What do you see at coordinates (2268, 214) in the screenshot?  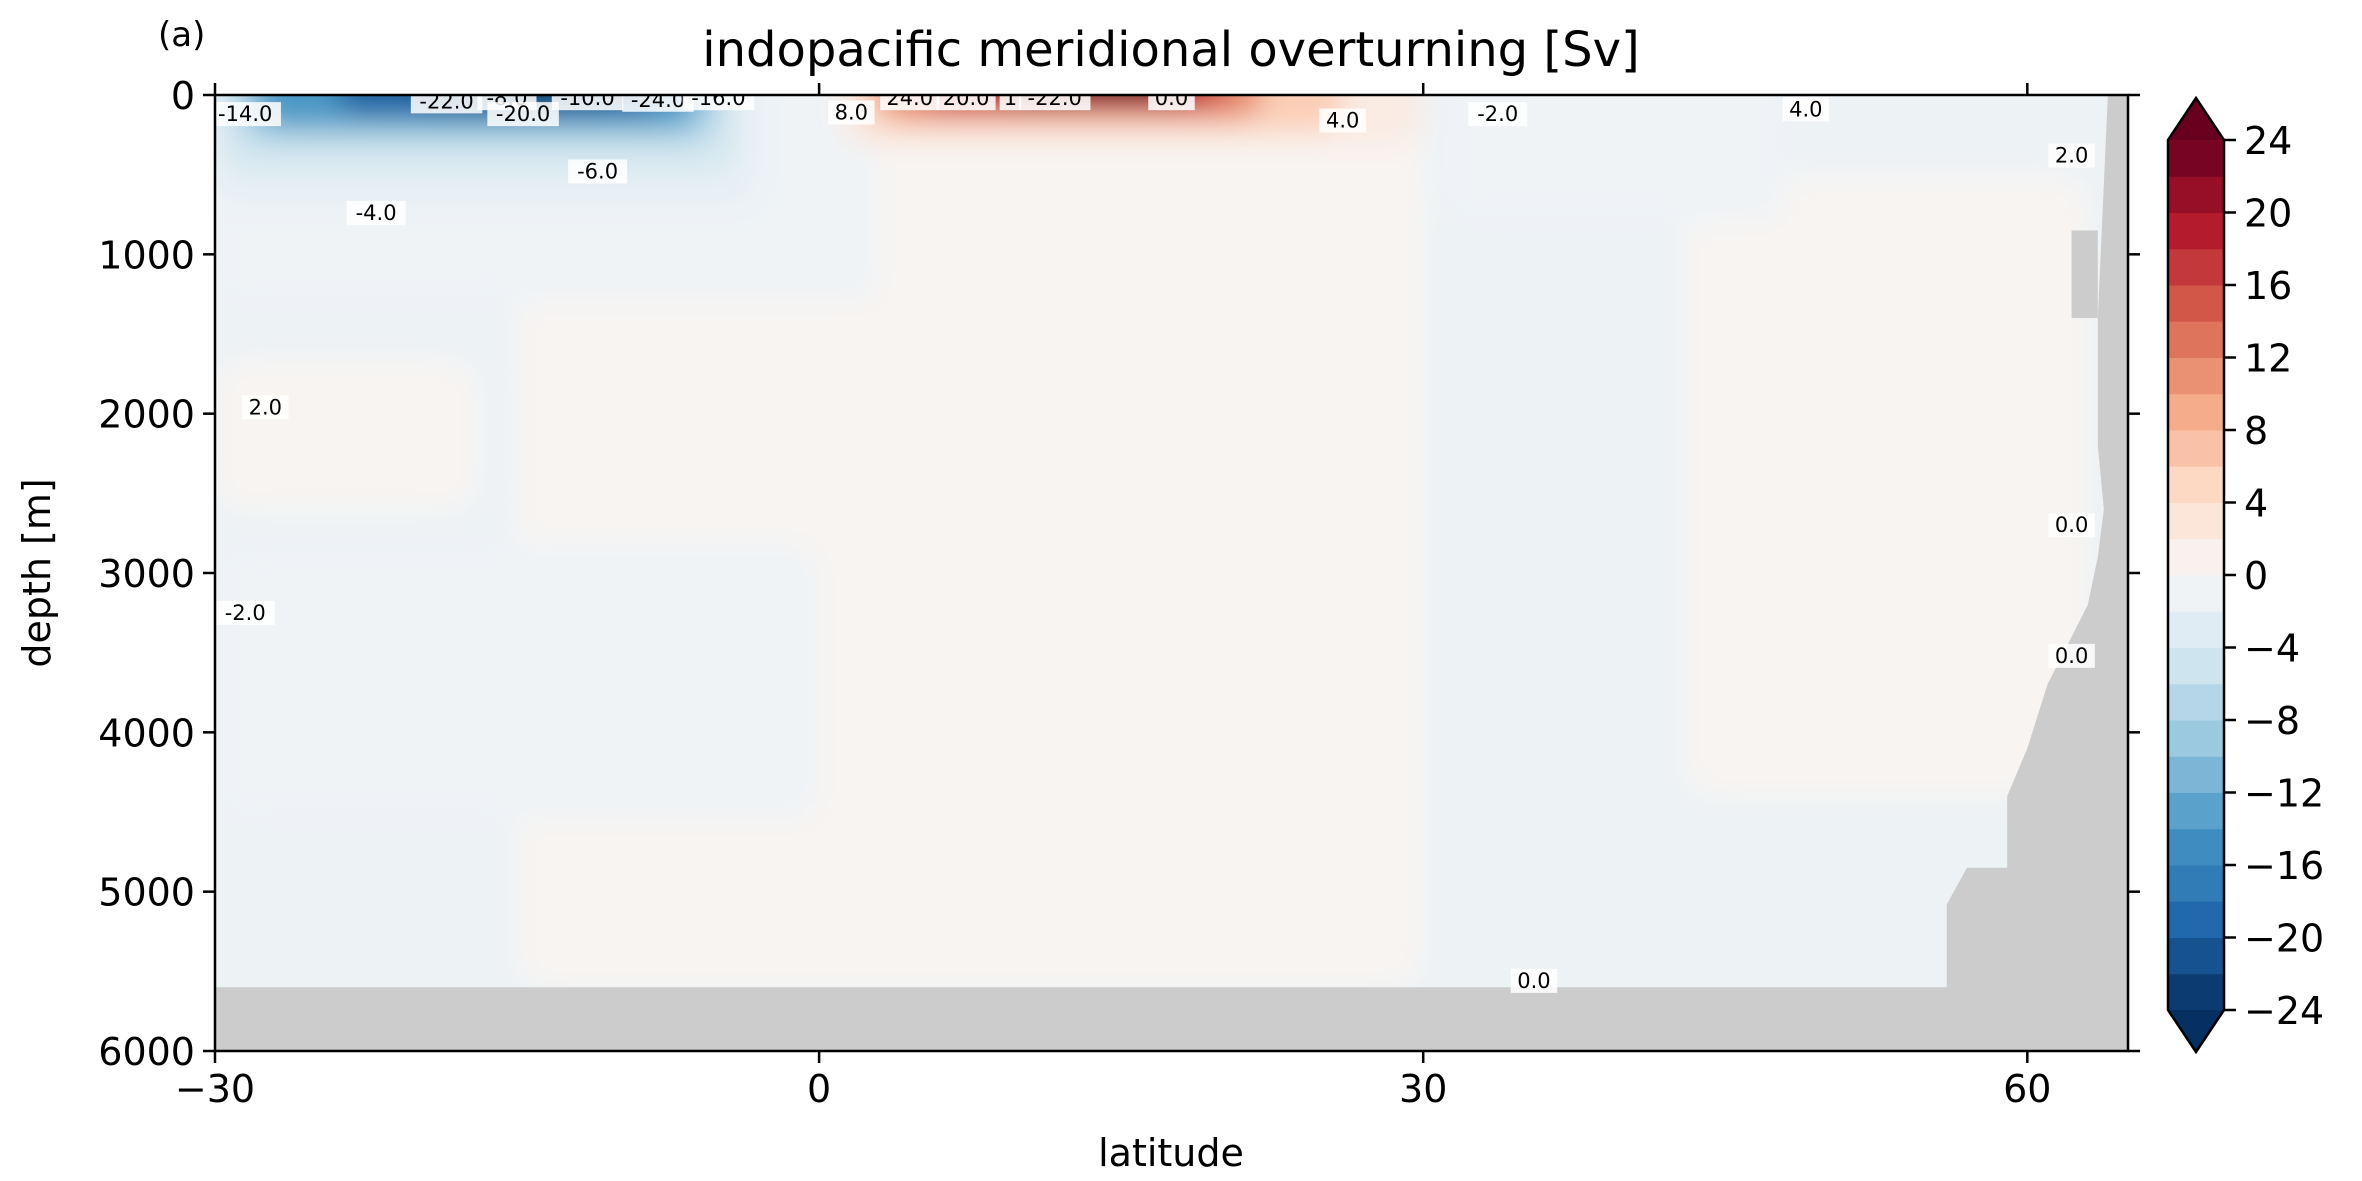 I see `colorbar-tick-label-1: 20` at bounding box center [2268, 214].